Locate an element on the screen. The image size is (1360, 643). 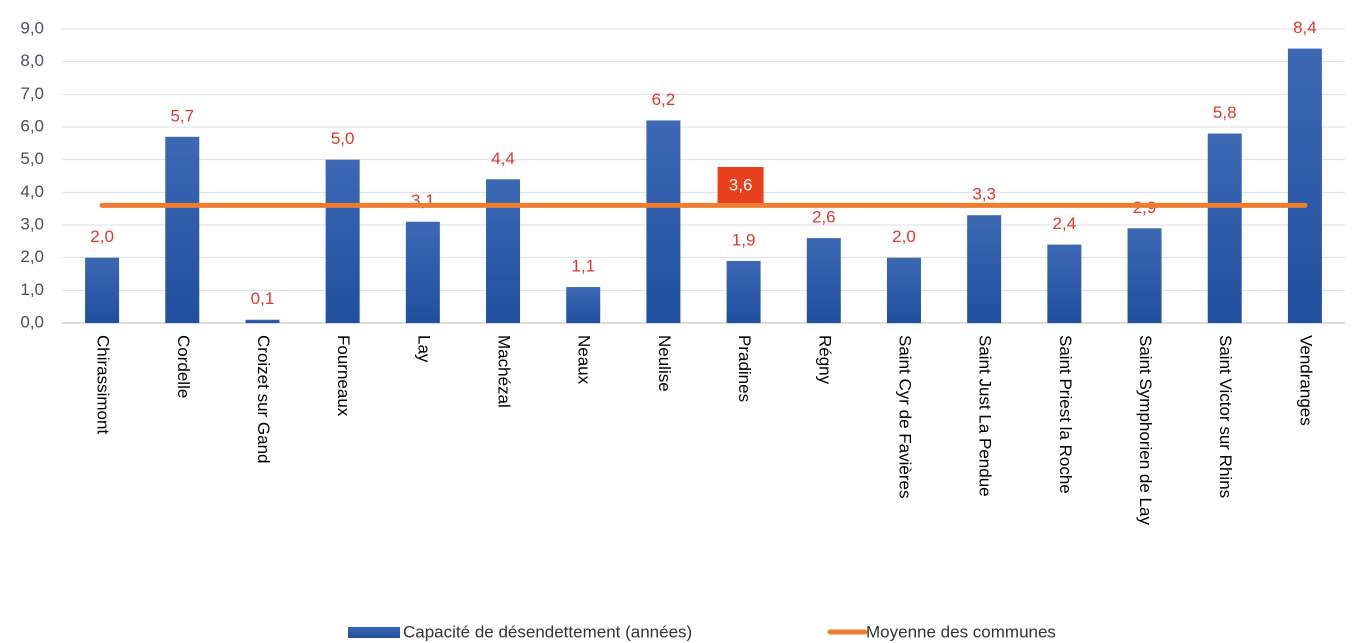
y-tick-label: 9,0 is located at coordinates (32, 27).